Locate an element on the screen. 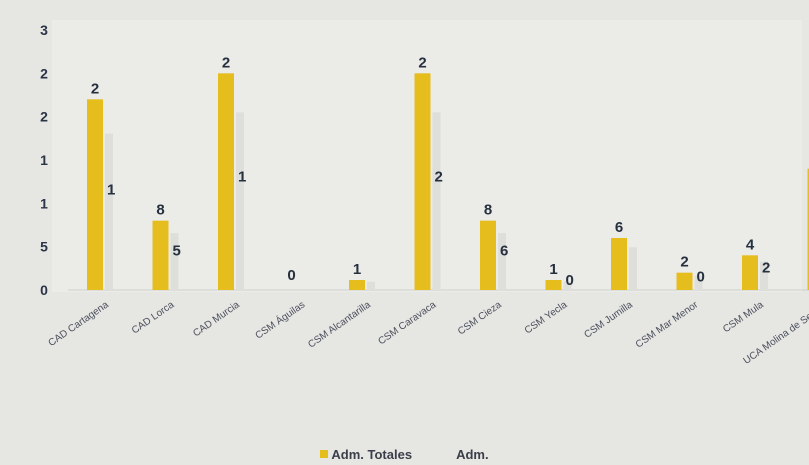  x-category-label: CSM Mula is located at coordinates (743, 317).